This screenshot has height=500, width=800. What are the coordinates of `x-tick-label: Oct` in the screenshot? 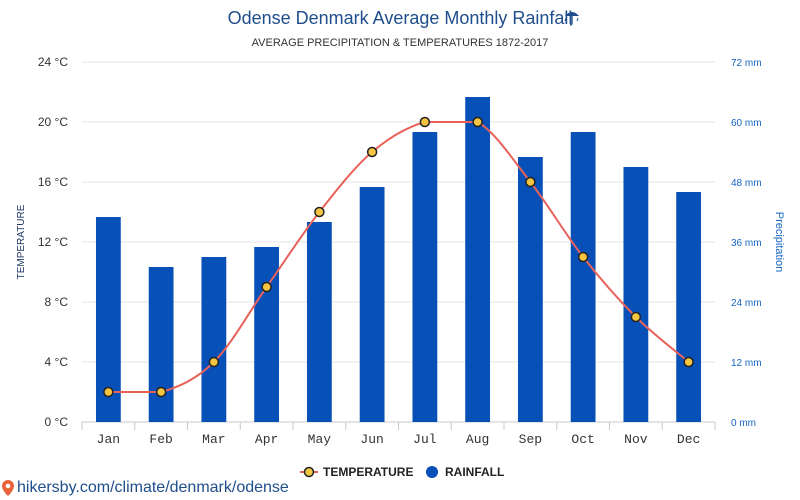 It's located at (582, 439).